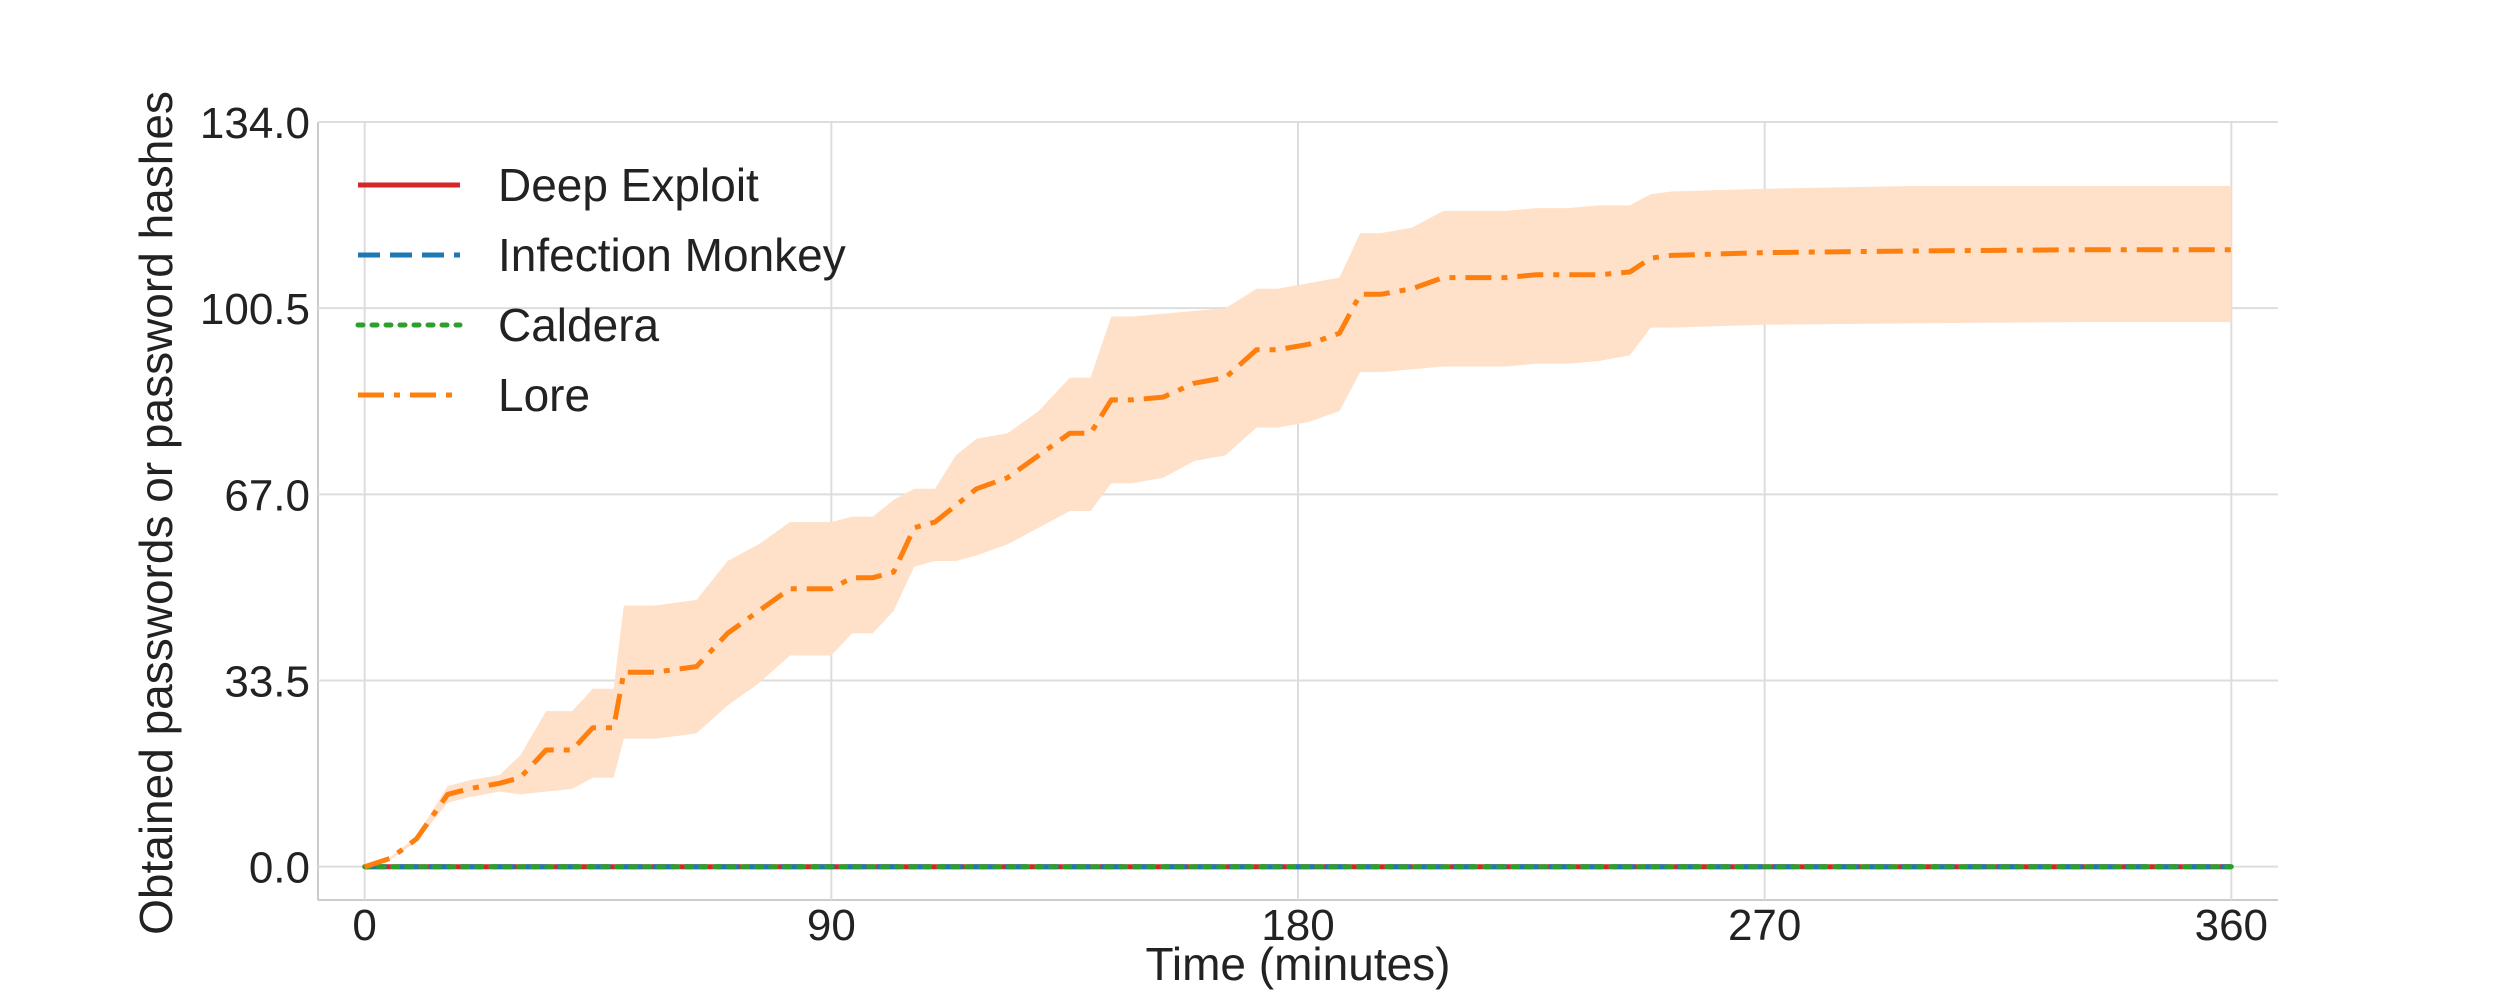 The width and height of the screenshot is (2500, 1000). Describe the element at coordinates (579, 325) in the screenshot. I see `legend-label: Caldera` at that location.